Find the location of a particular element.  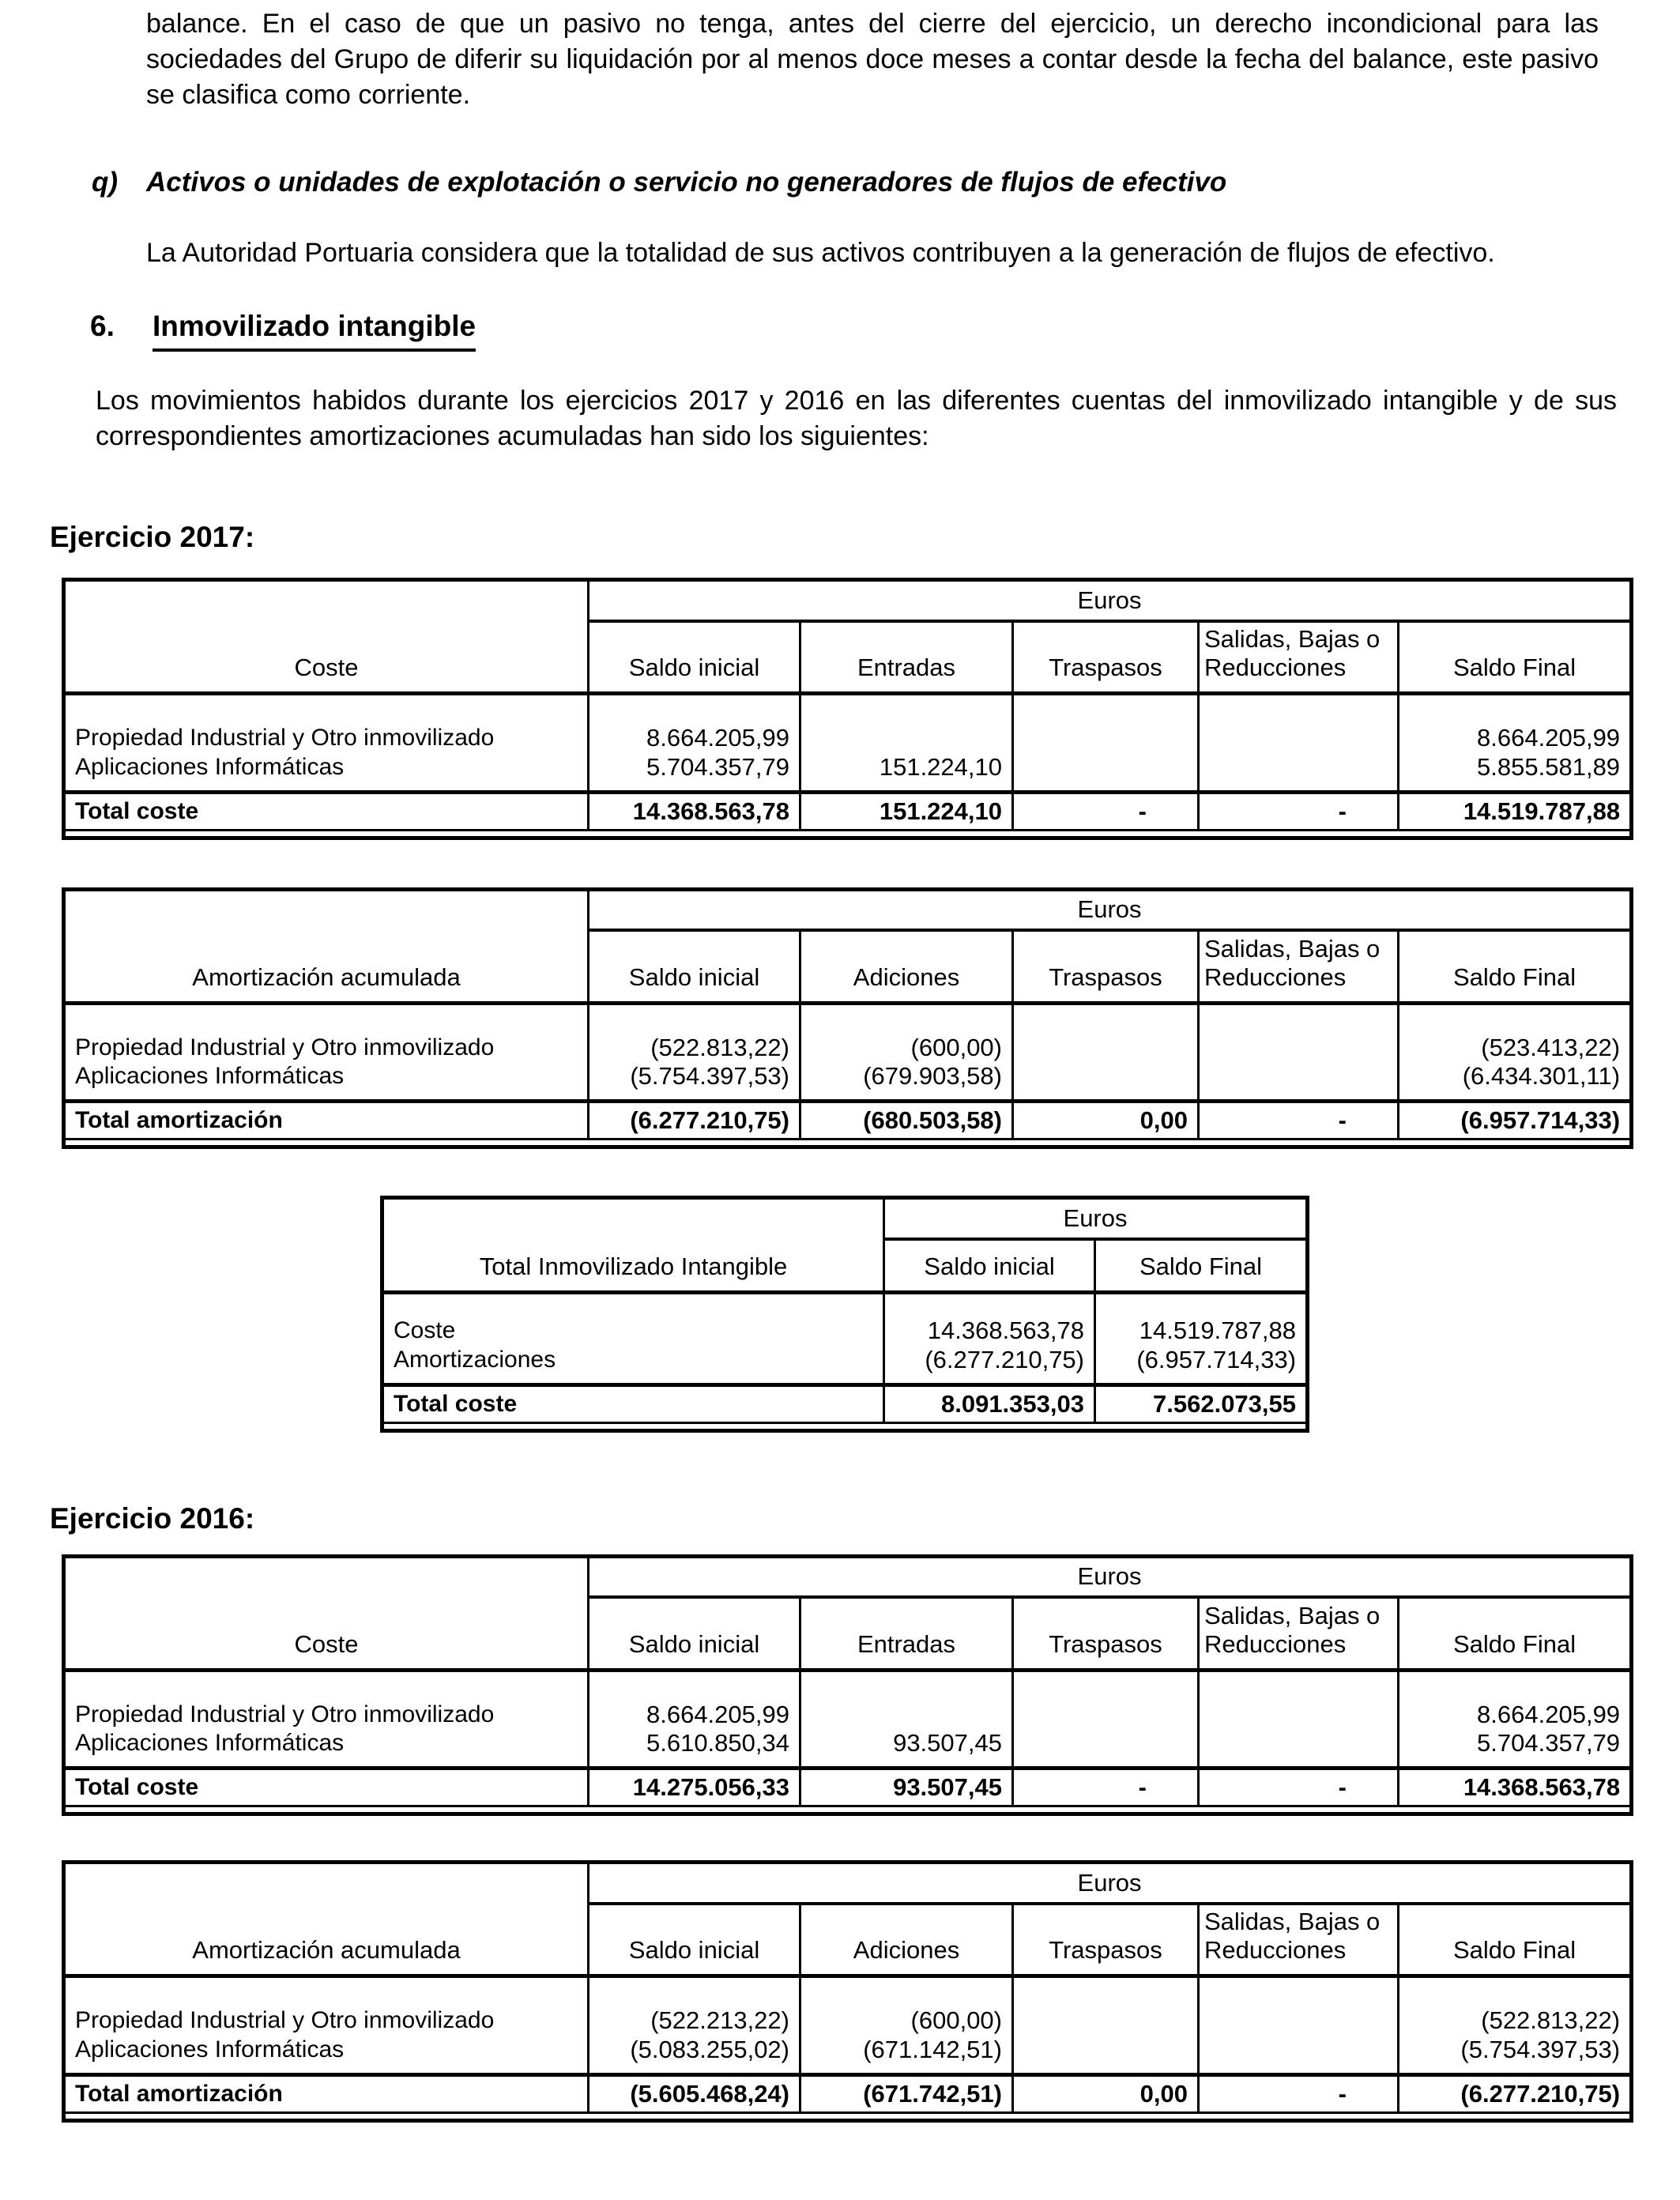

total-value: 151.224,10 is located at coordinates (906, 811).